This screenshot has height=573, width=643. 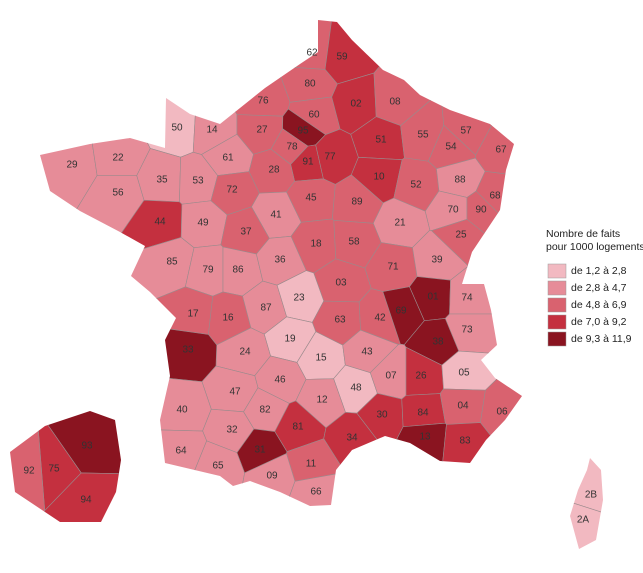 I want to click on department-code: 07, so click(x=391, y=376).